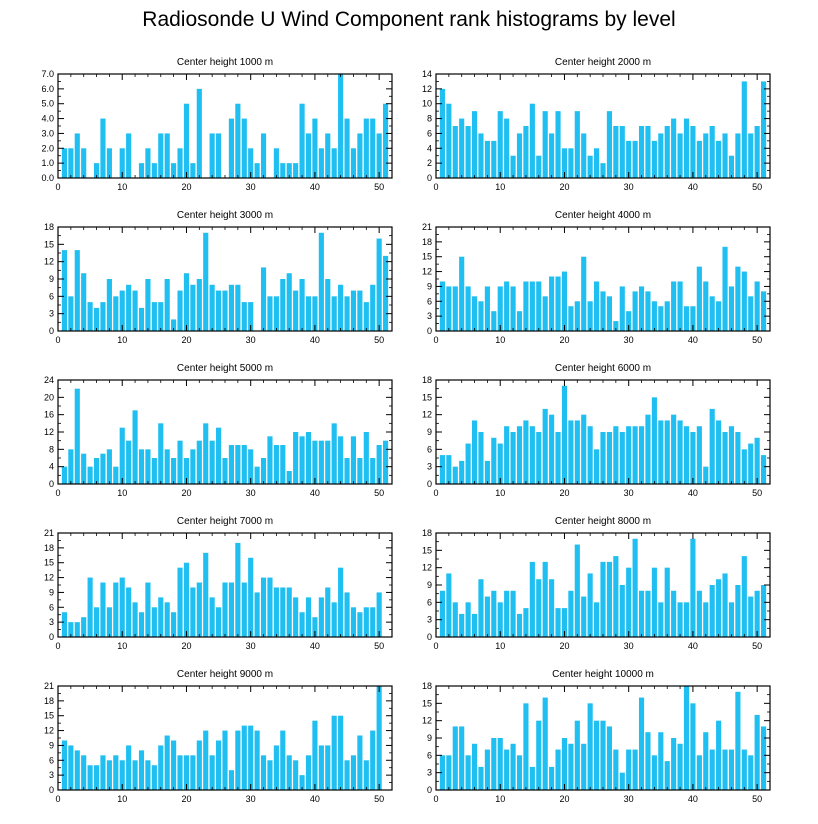 The width and height of the screenshot is (818, 824). What do you see at coordinates (51, 775) in the screenshot?
I see `y-tick-label: 3` at bounding box center [51, 775].